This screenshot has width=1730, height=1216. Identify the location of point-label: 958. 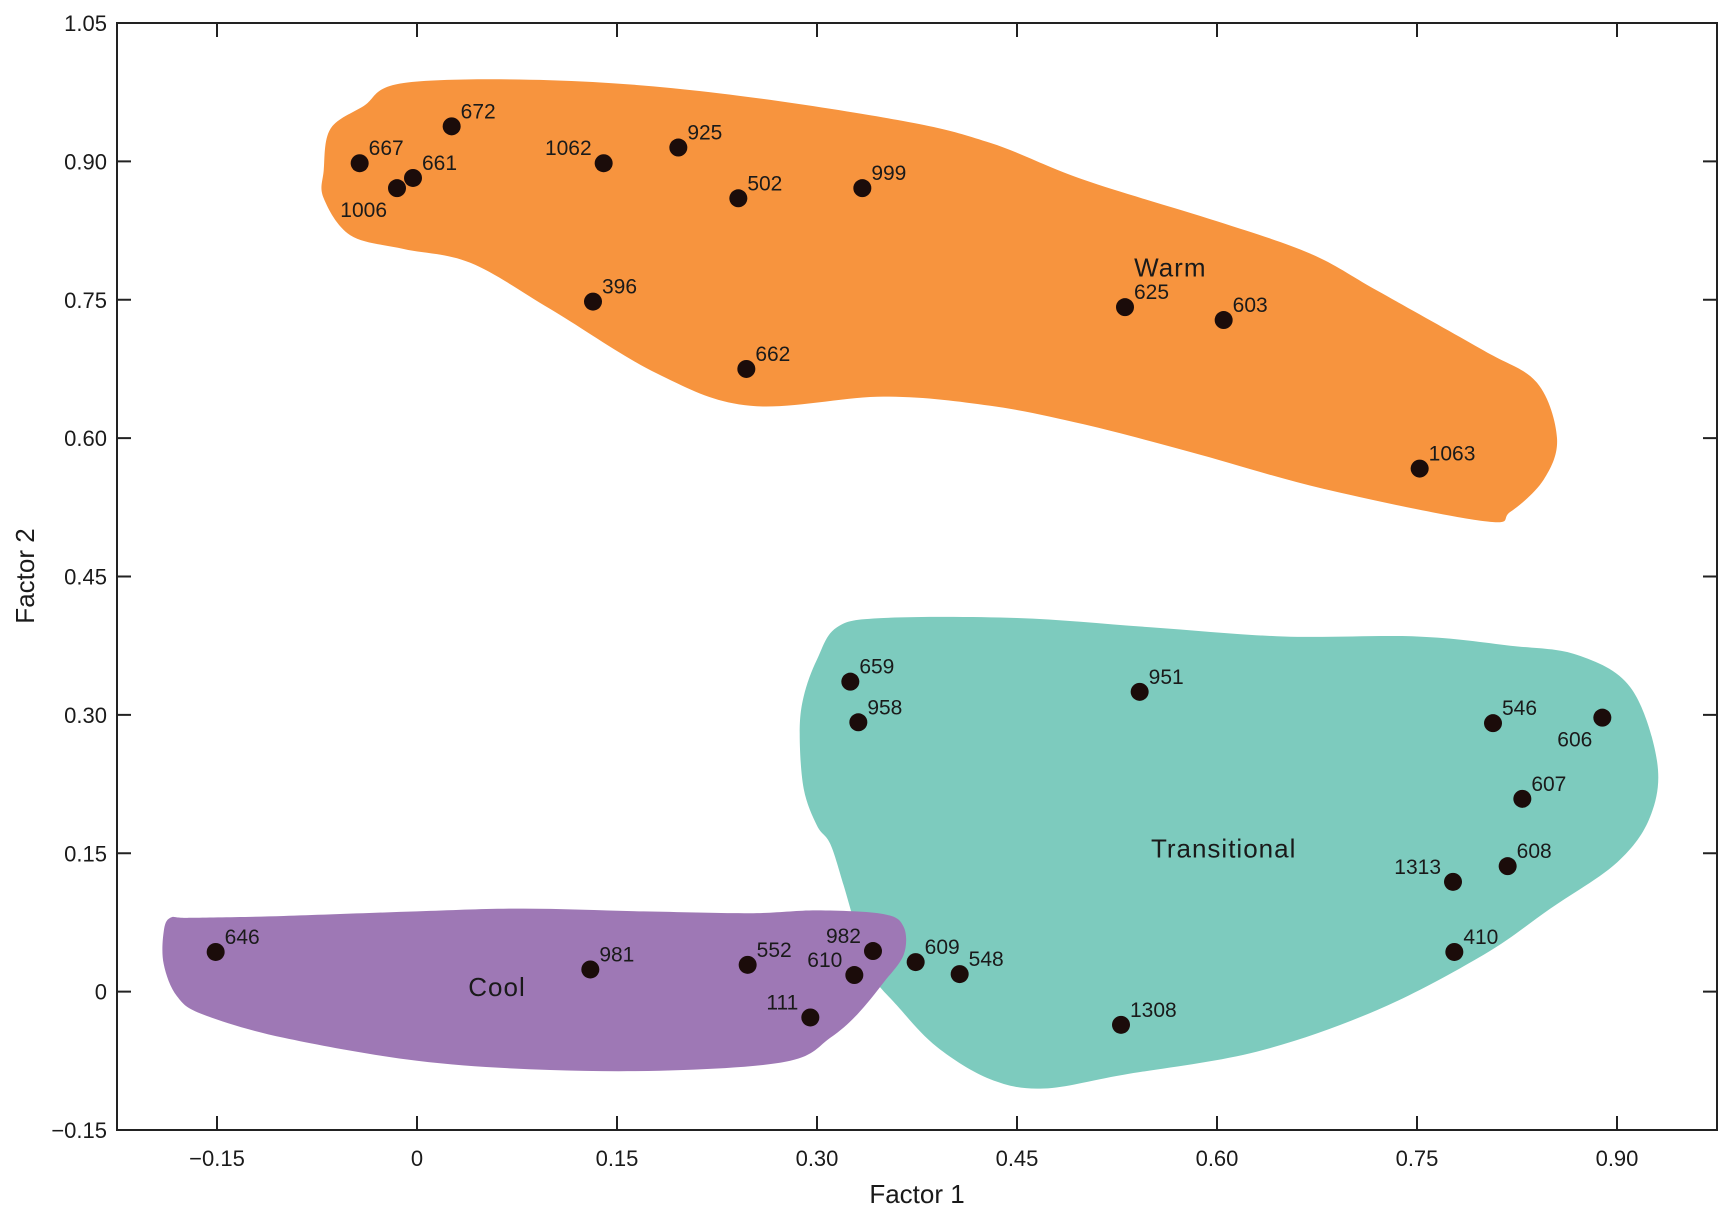
(884, 707).